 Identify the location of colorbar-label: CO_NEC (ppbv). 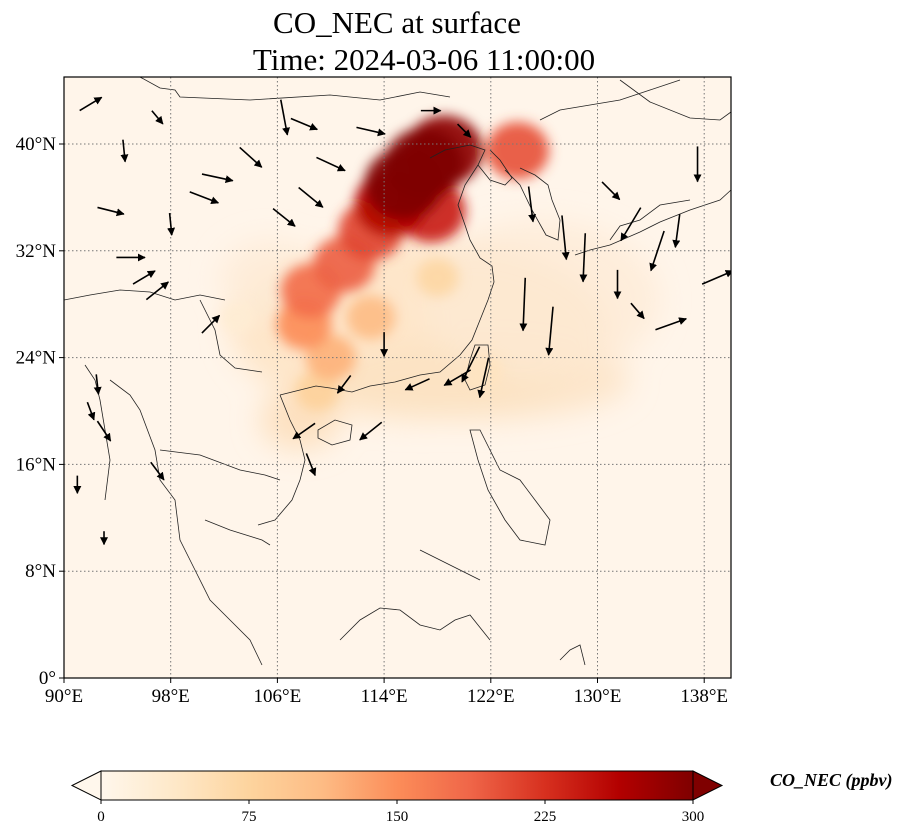
(831, 780).